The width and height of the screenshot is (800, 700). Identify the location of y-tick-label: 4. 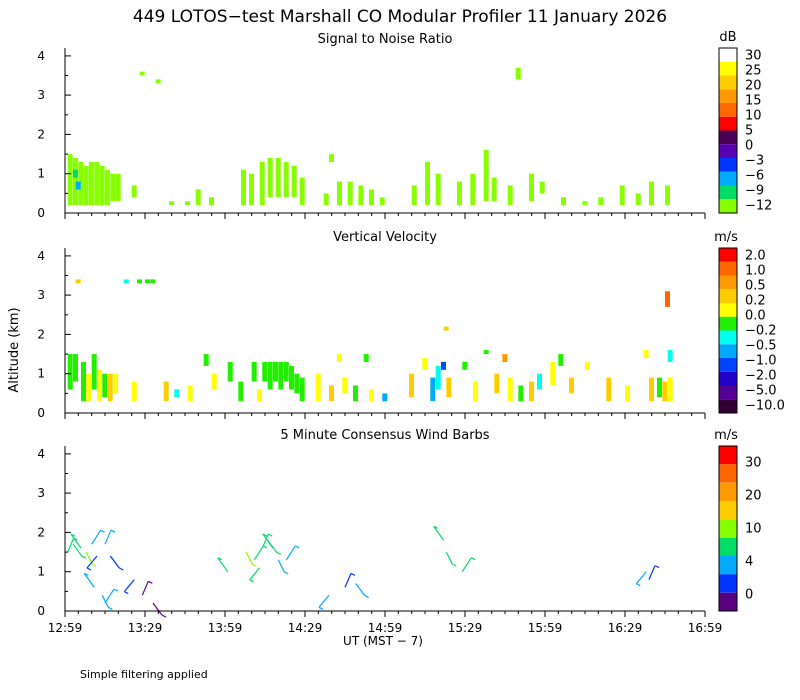
(41, 454).